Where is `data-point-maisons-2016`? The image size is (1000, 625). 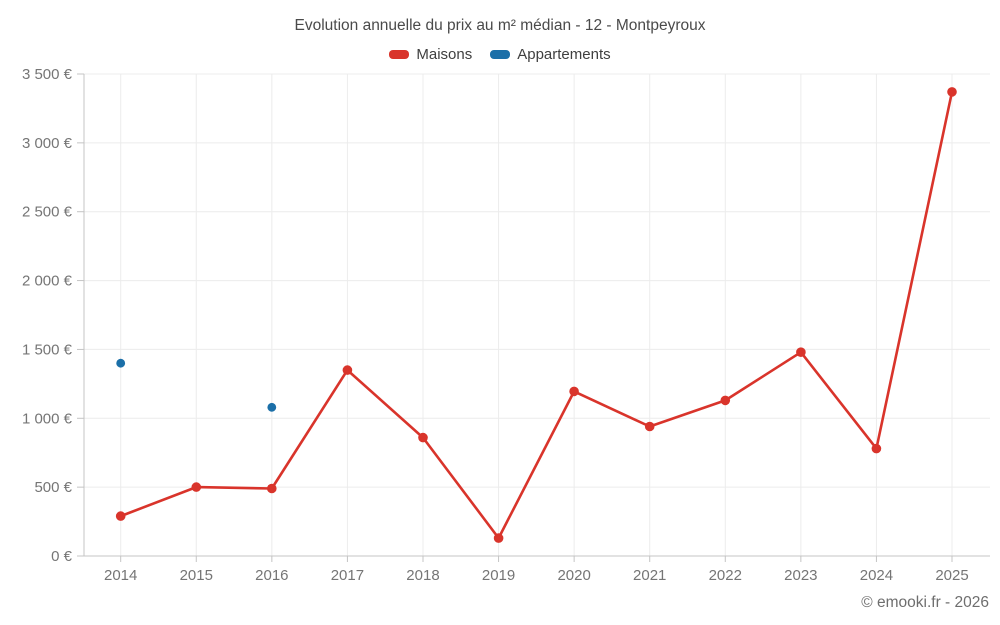 data-point-maisons-2016 is located at coordinates (272, 488).